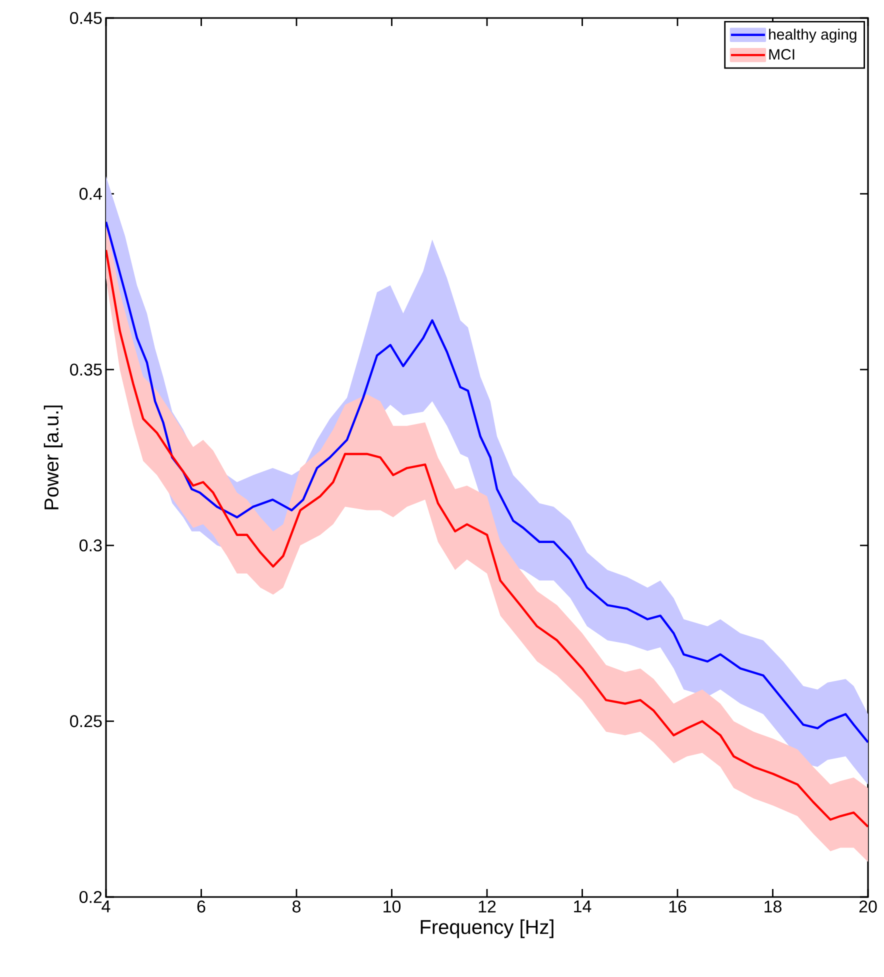  Describe the element at coordinates (86, 370) in the screenshot. I see `y-tick-label: 0.35` at that location.